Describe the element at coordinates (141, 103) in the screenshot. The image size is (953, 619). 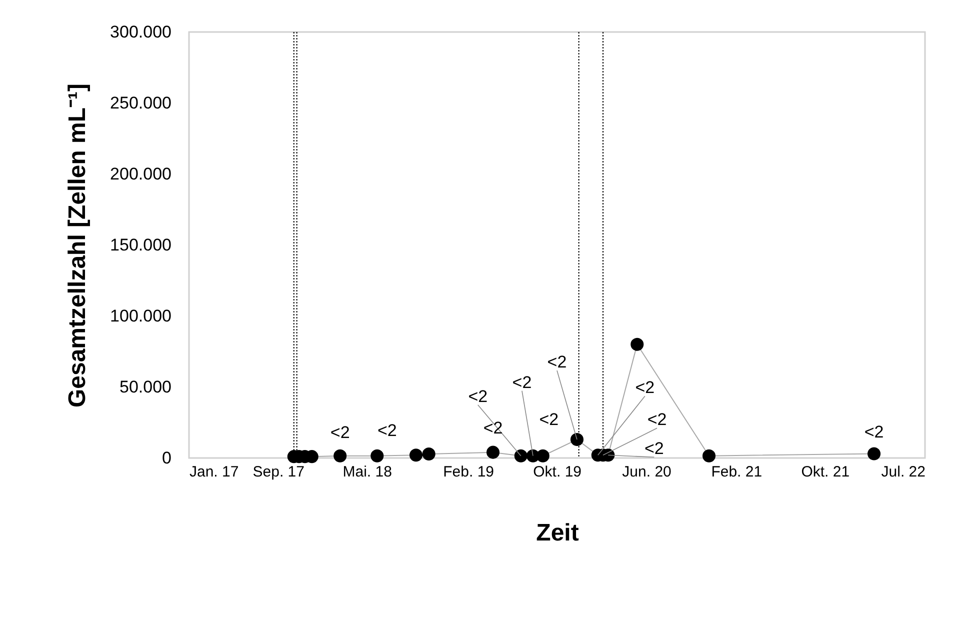
I see `y-tick-label: 250.000` at that location.